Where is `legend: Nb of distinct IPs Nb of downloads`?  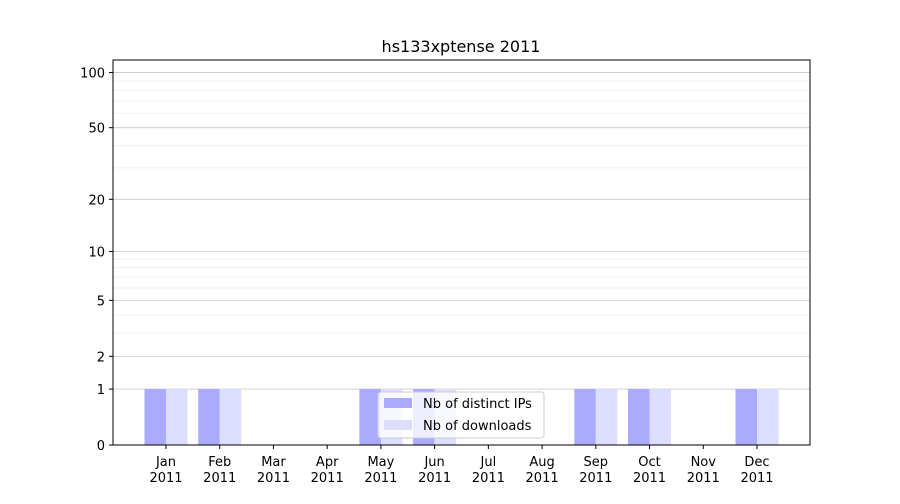
legend: Nb of distinct IPs Nb of downloads is located at coordinates (461, 415).